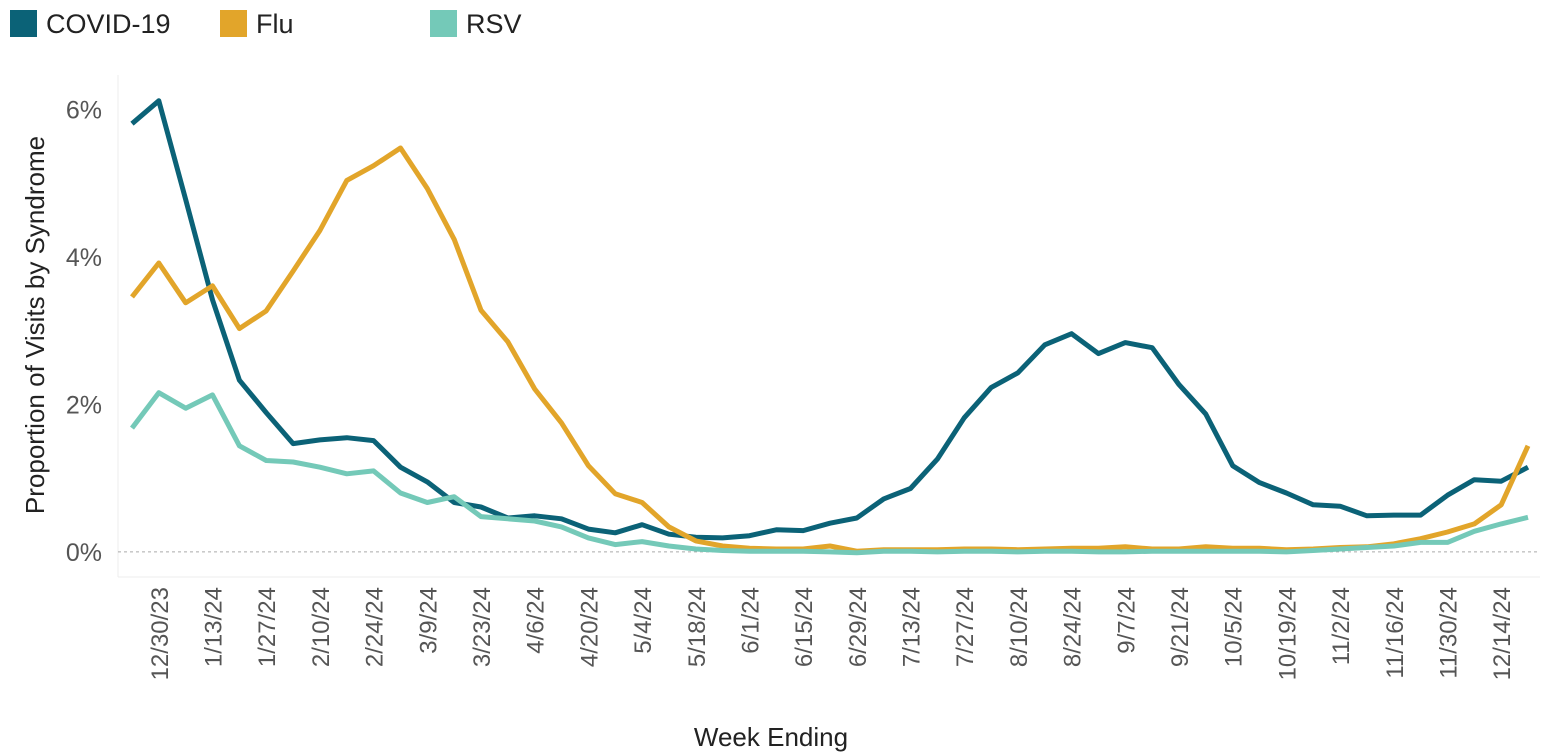 Image resolution: width=1548 pixels, height=754 pixels. I want to click on x-tick-label: 8/10/24, so click(1019, 627).